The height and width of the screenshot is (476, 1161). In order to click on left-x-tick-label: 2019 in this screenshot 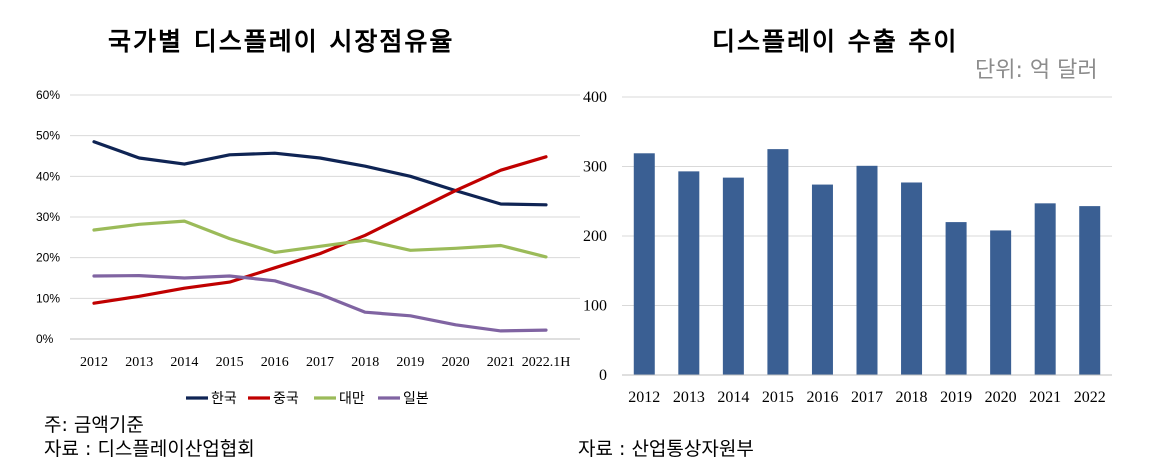, I will do `click(410, 362)`.